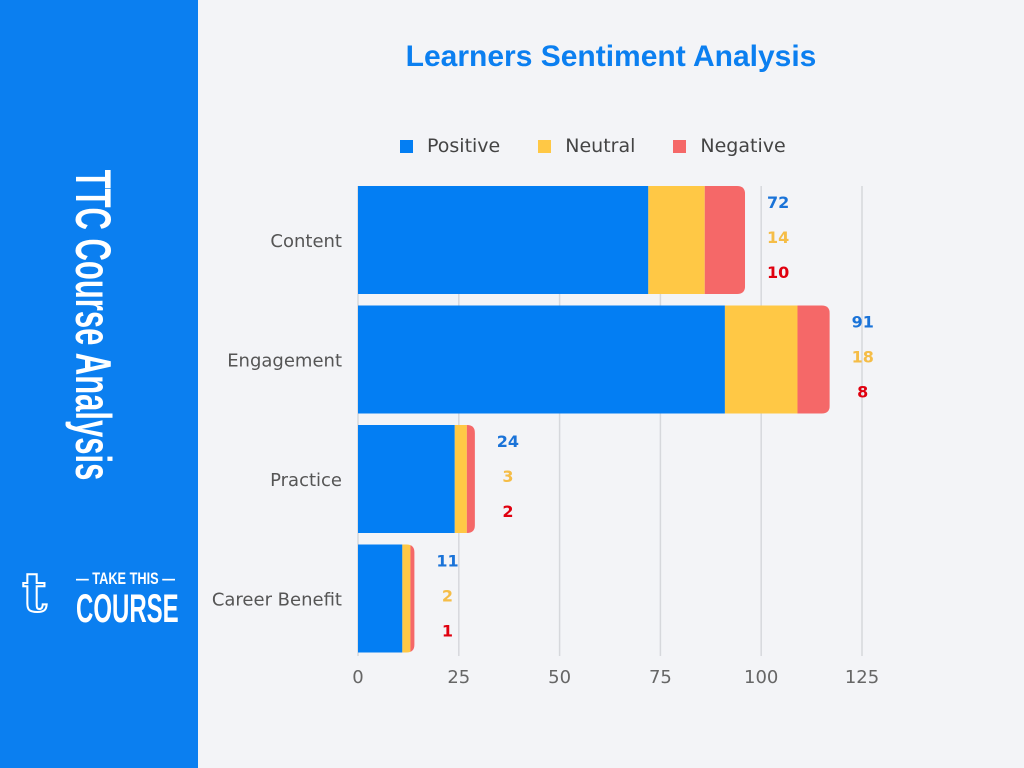  I want to click on legend-negative: Negative, so click(729, 146).